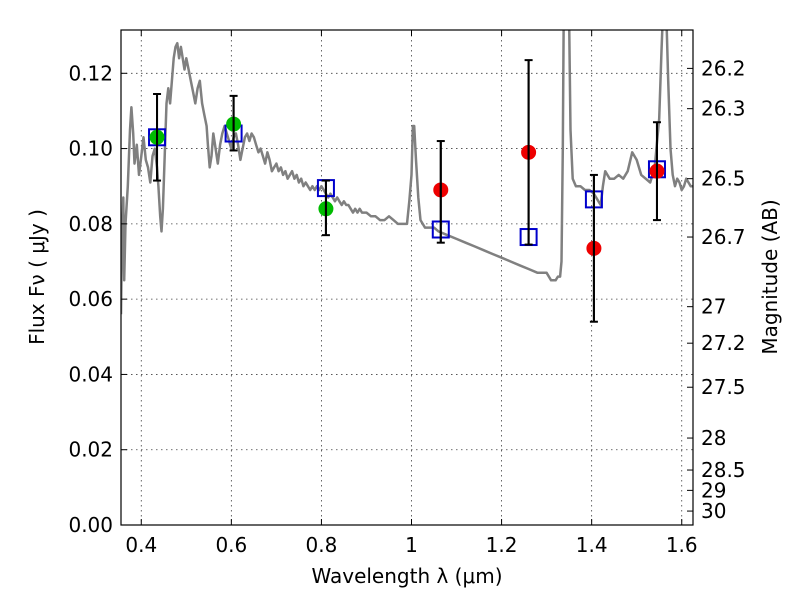 The image size is (800, 600). Describe the element at coordinates (682, 545) in the screenshot. I see `x-tick-label: 1.6` at that location.